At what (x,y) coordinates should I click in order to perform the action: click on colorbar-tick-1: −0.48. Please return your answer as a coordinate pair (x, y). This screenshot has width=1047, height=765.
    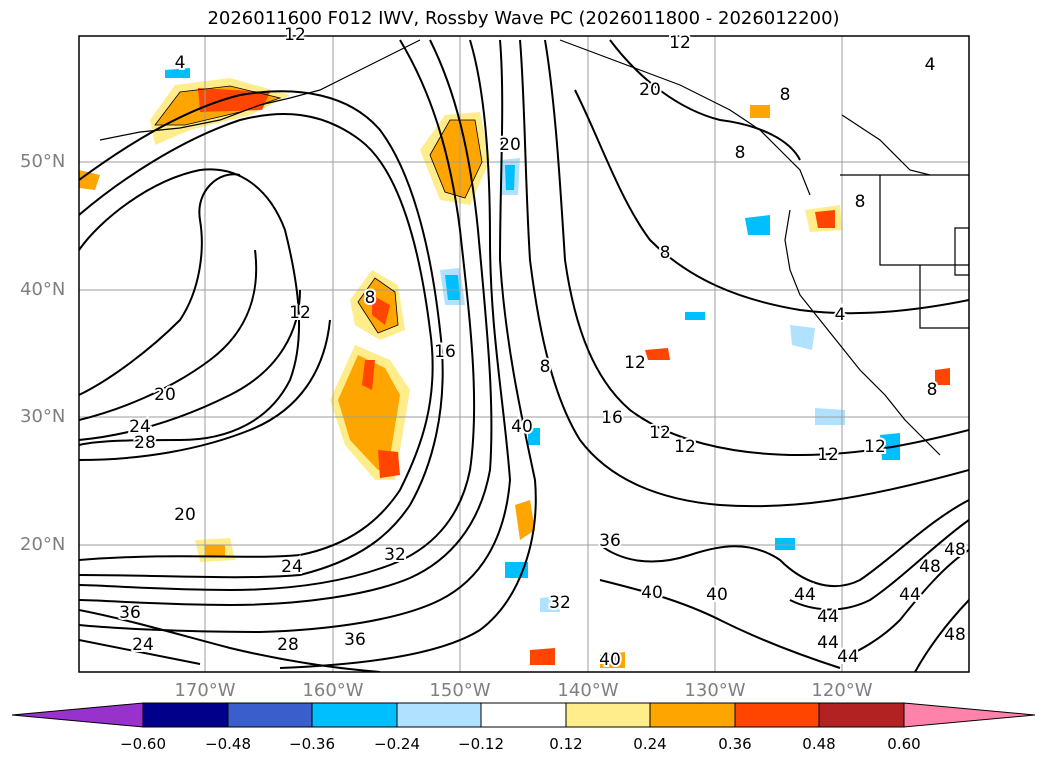
    Looking at the image, I should click on (228, 744).